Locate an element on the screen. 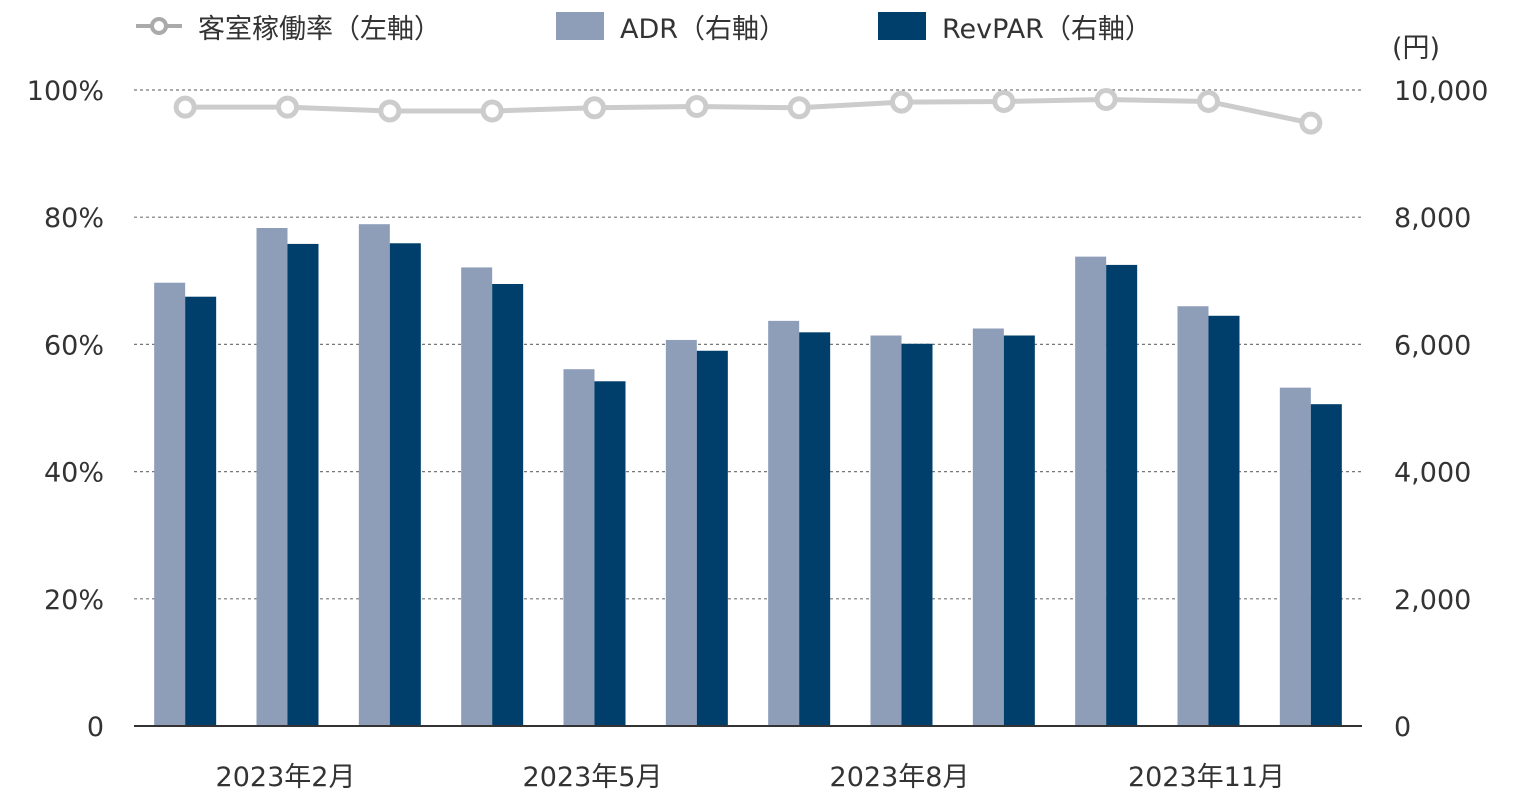 The height and width of the screenshot is (808, 1520). left-tick-label: 60% is located at coordinates (74, 345).